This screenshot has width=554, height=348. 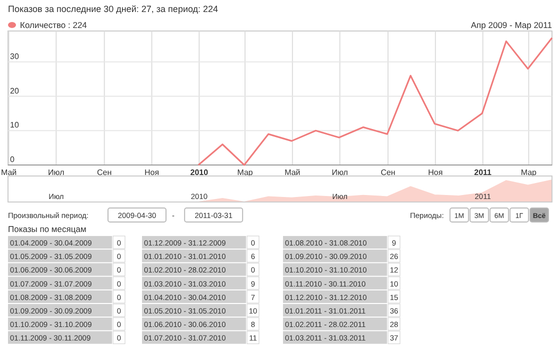 I want to click on x-tick-label: 2010, so click(x=199, y=172).